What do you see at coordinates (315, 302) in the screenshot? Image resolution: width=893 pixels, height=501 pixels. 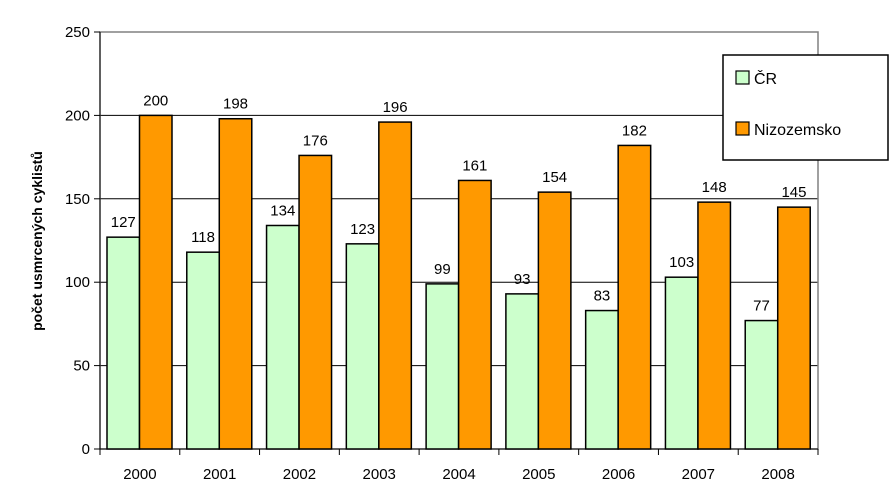 I see `bar-nizozemsko-2002` at bounding box center [315, 302].